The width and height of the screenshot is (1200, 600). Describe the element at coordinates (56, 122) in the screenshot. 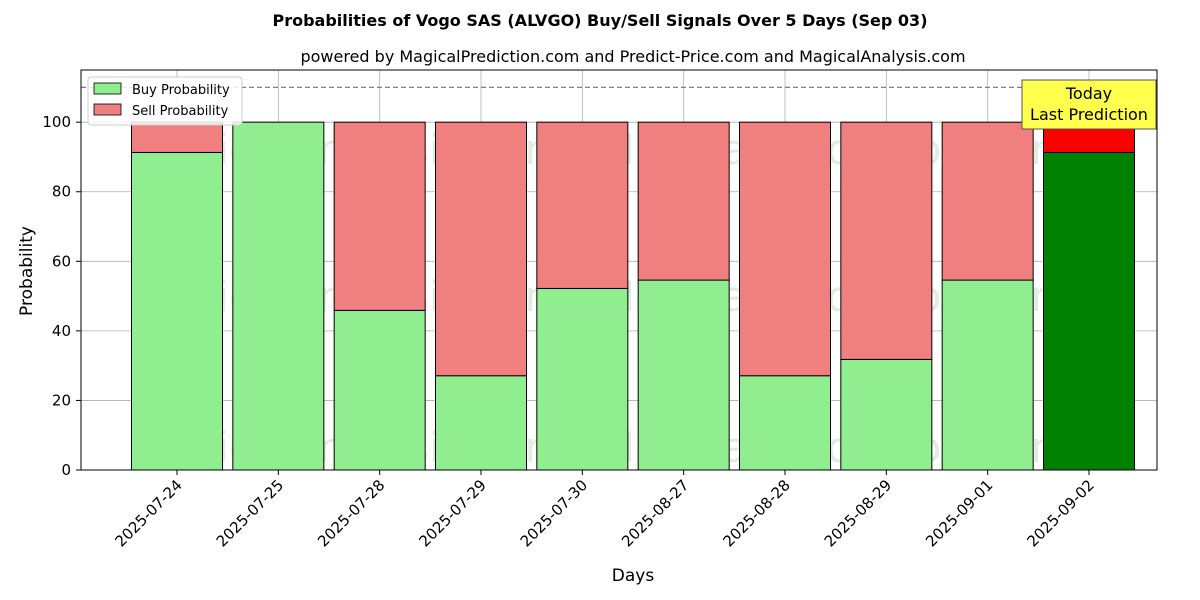

I see `y-tick-label: 100` at that location.